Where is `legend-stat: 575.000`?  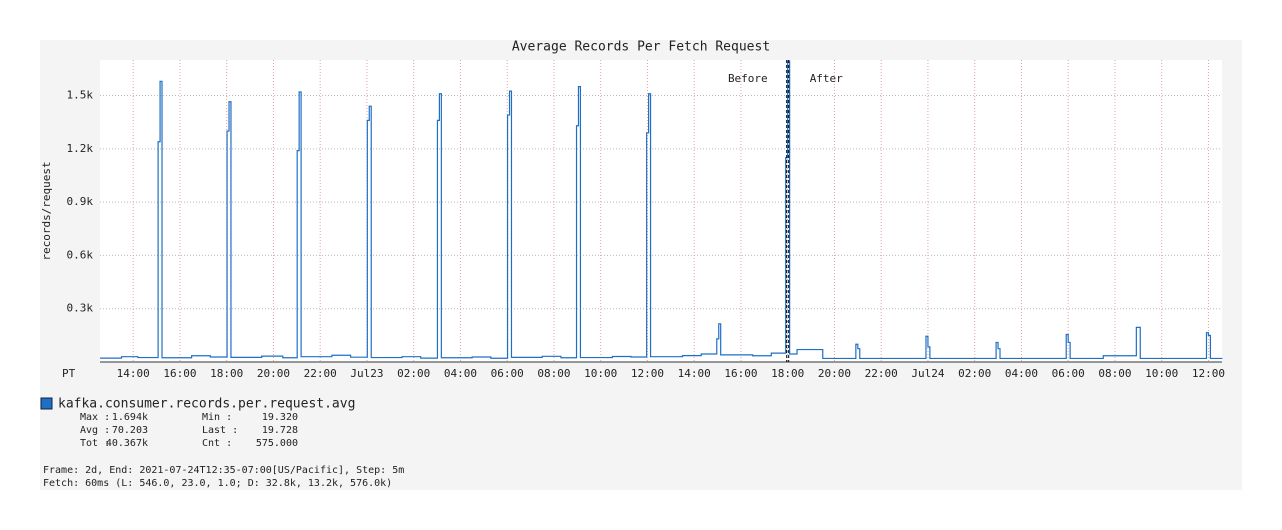 legend-stat: 575.000 is located at coordinates (277, 443).